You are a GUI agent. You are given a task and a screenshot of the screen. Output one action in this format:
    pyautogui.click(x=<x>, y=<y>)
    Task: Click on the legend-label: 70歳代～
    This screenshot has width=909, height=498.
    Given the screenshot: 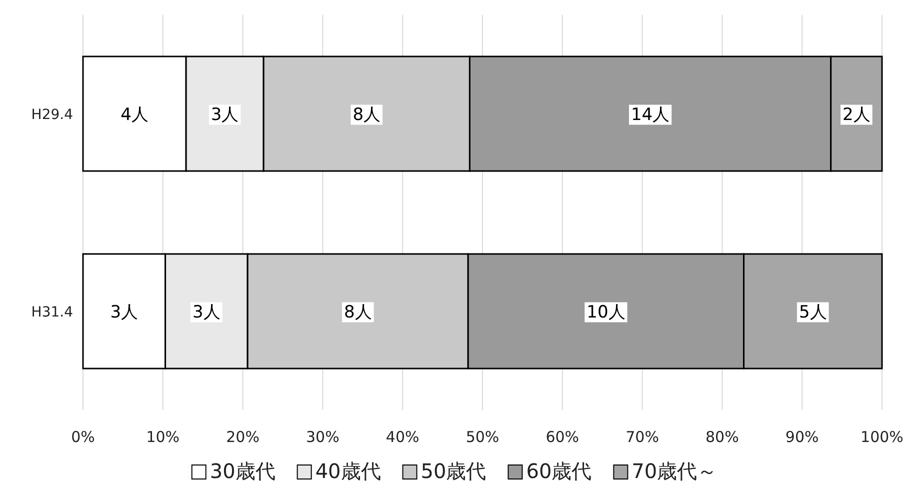 What is the action you would take?
    pyautogui.click(x=675, y=471)
    